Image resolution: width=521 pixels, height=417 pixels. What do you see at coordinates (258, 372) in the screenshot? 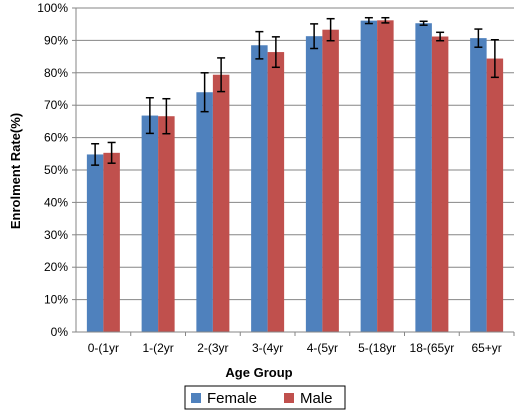
I see `x-axis-title: Age Group` at bounding box center [258, 372].